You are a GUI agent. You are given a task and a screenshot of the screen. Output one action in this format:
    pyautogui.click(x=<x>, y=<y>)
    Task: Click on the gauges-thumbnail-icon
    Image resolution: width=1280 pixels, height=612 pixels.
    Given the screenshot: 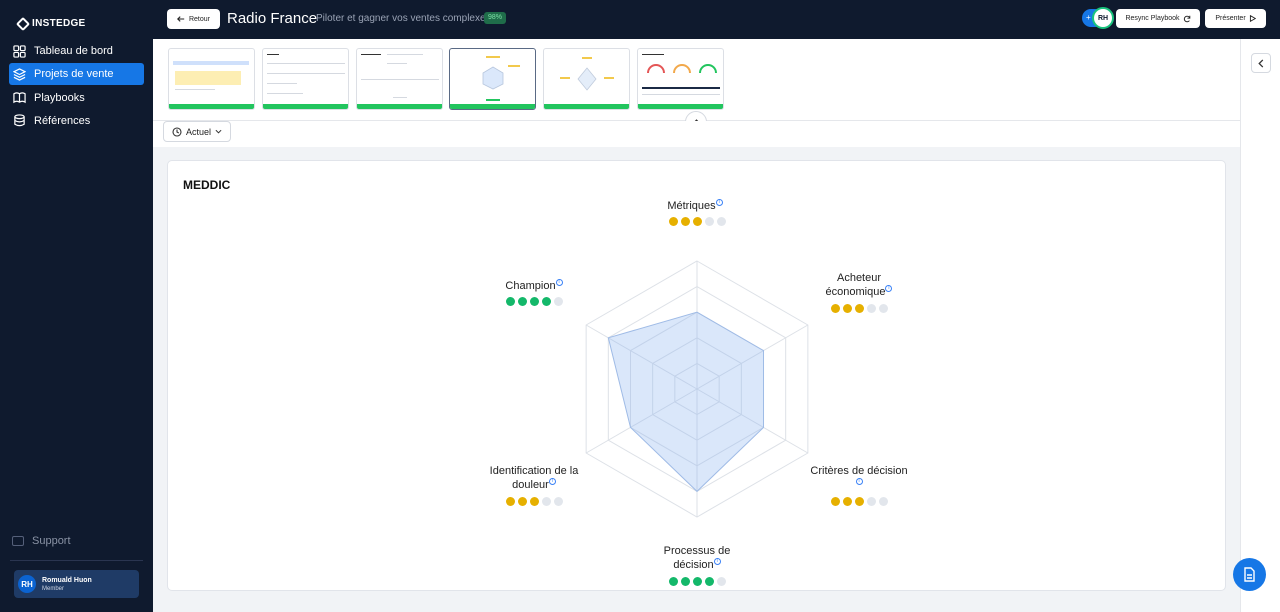 What is the action you would take?
    pyautogui.click(x=682, y=69)
    